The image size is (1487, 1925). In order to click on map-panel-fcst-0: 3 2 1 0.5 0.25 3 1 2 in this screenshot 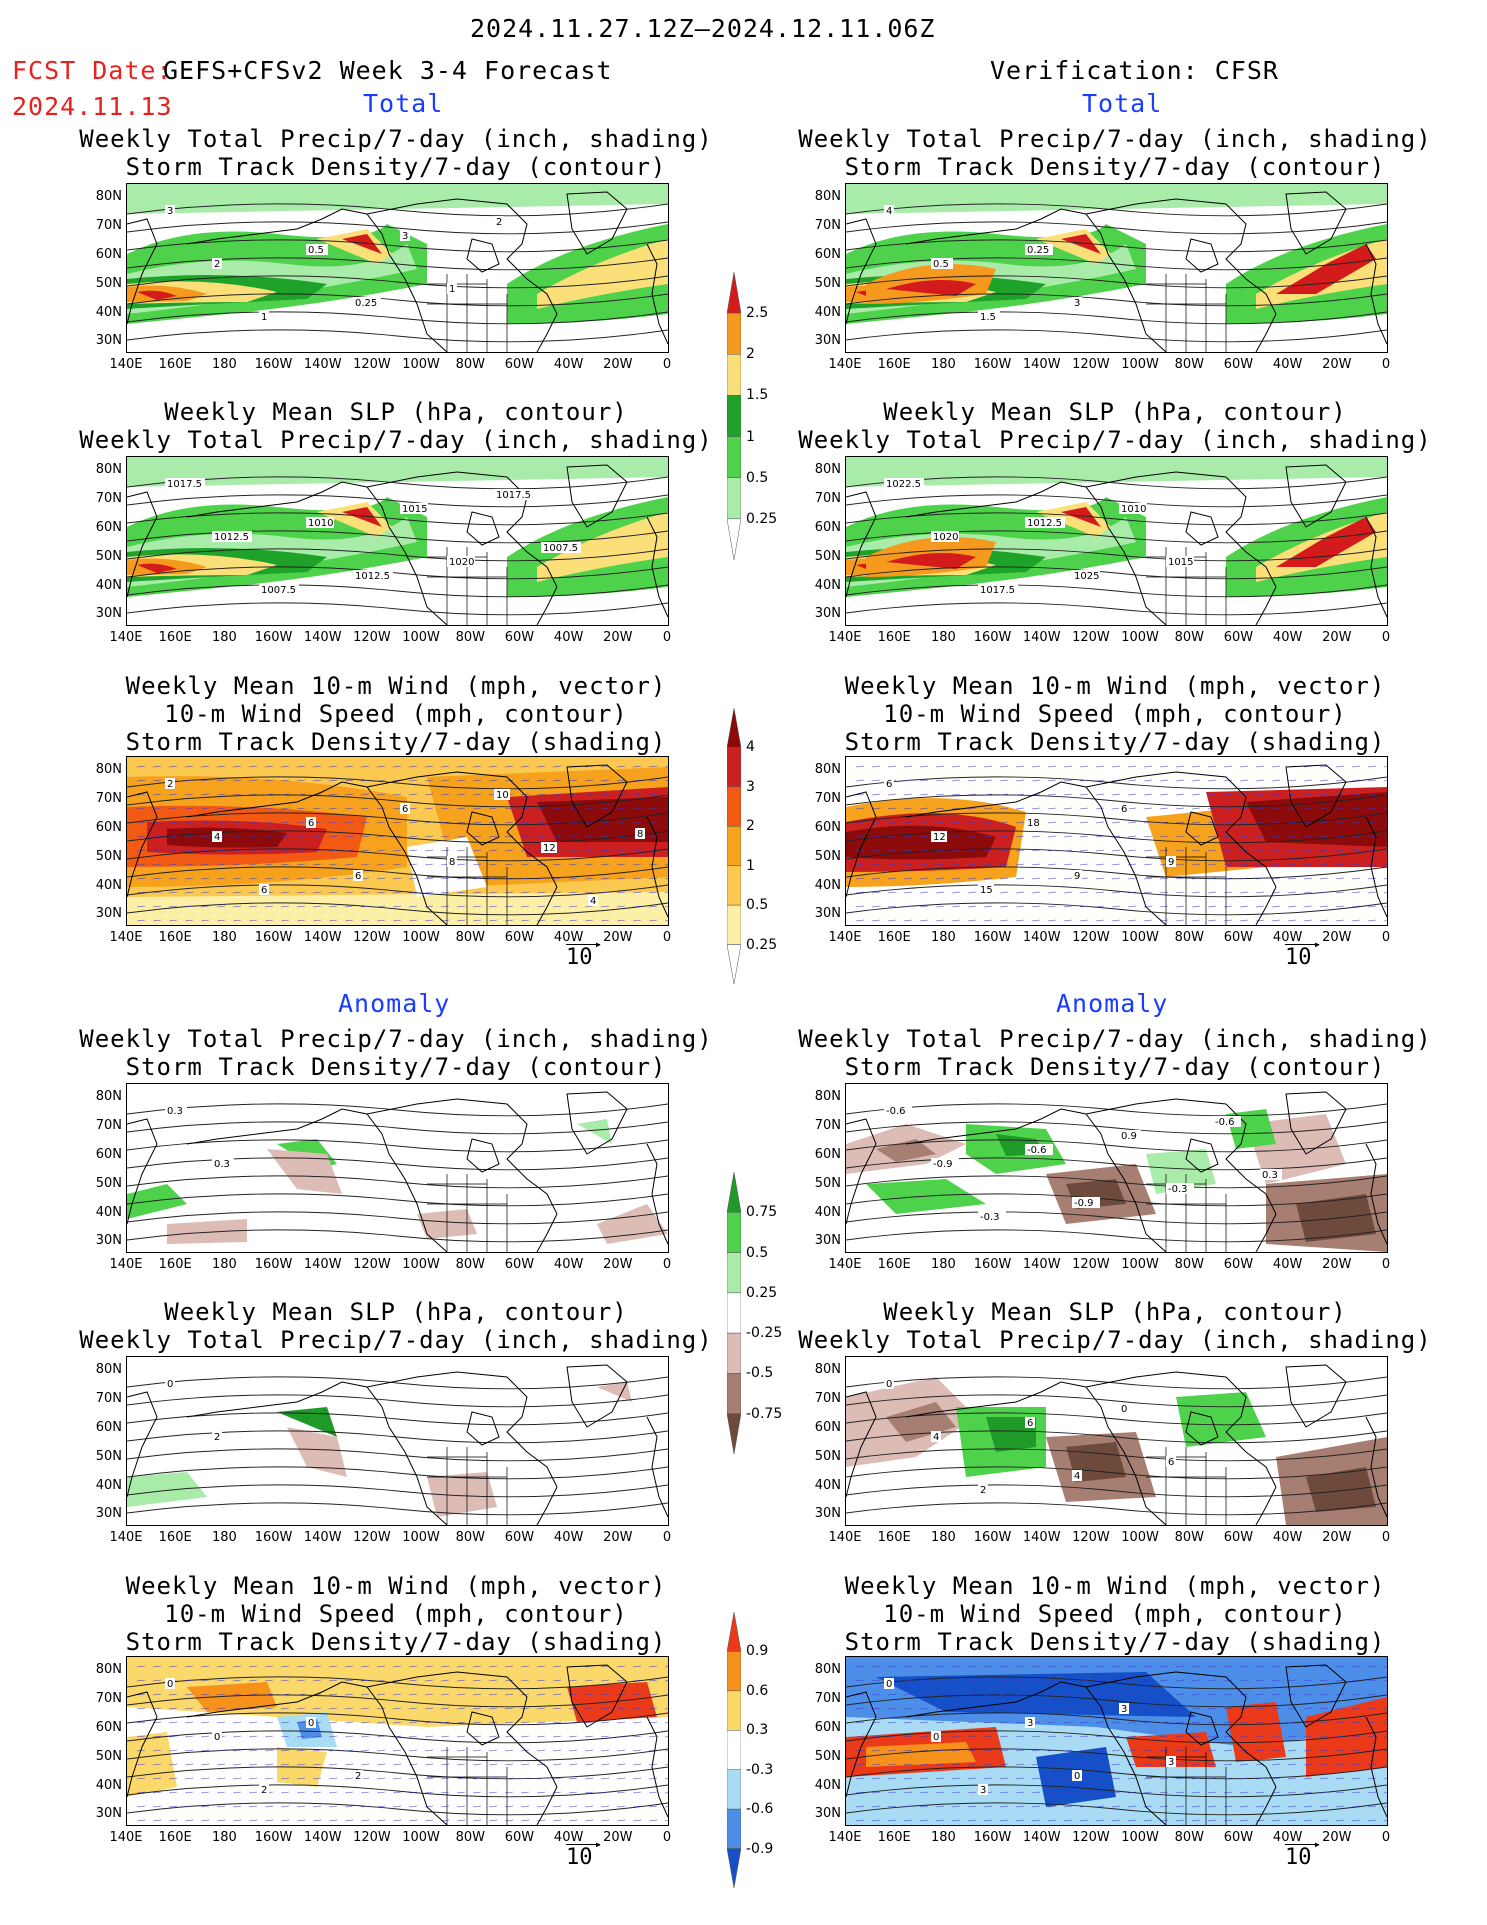, I will do `click(397, 268)`.